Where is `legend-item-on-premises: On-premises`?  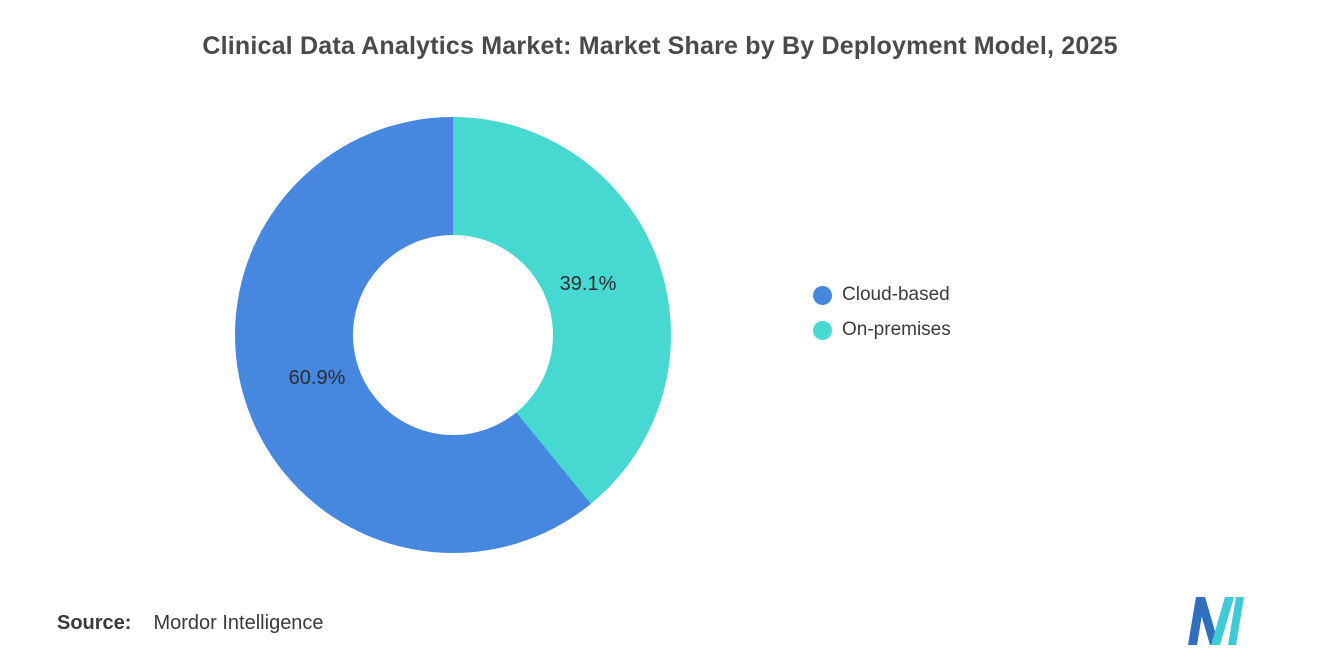
legend-item-on-premises: On-premises is located at coordinates (882, 330).